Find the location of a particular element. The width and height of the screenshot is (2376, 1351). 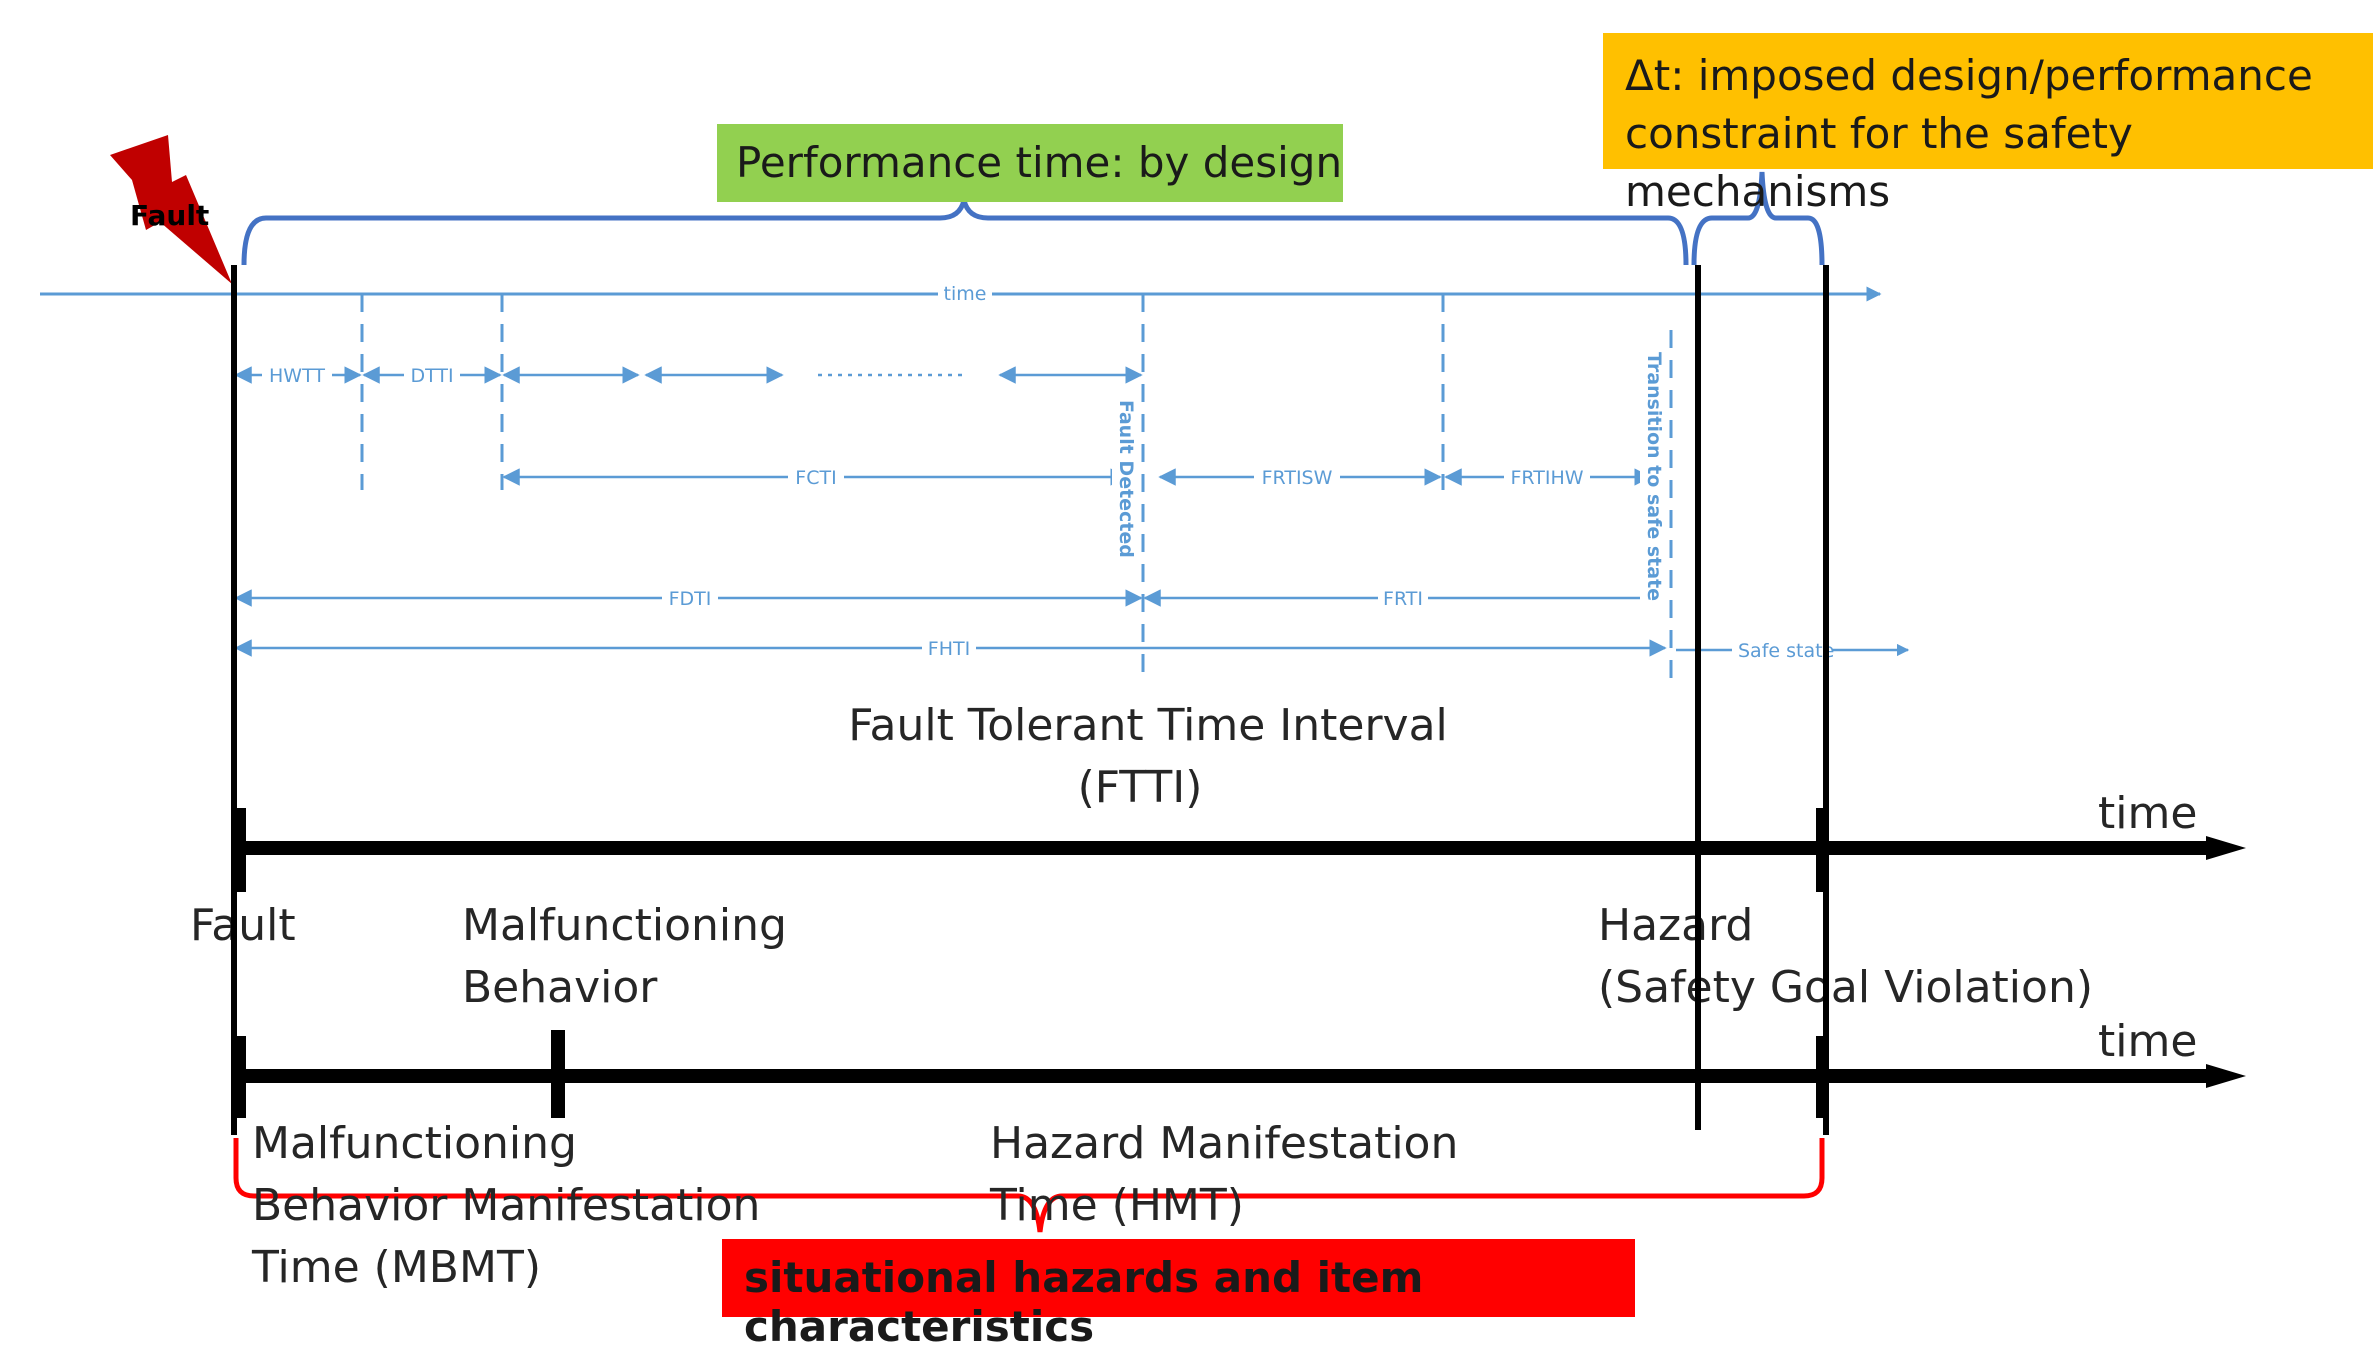

delta-t-line1: Δt: imposed design/performance is located at coordinates (1969, 75).